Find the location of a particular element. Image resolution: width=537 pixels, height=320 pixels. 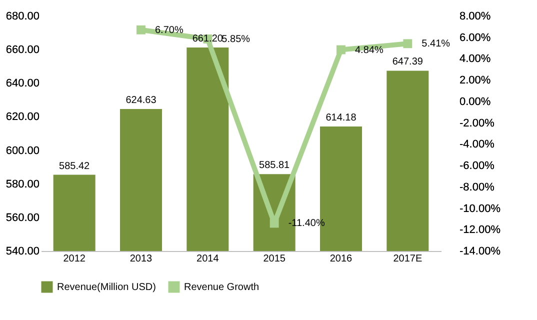

y2-tick-label: -12.00% is located at coordinates (480, 230).